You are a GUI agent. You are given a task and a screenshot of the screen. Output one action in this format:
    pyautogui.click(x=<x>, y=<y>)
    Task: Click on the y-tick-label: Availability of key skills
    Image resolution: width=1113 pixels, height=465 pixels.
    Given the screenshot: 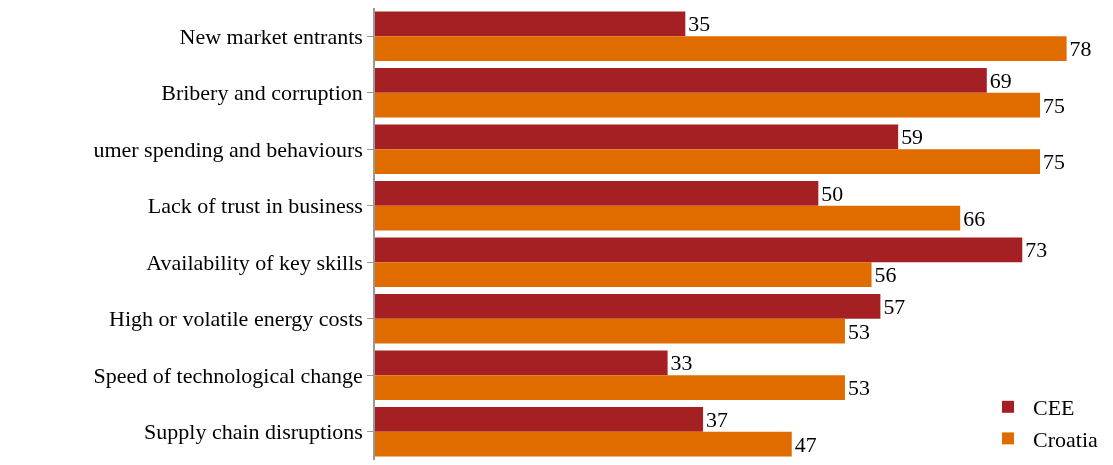 What is the action you would take?
    pyautogui.click(x=254, y=262)
    